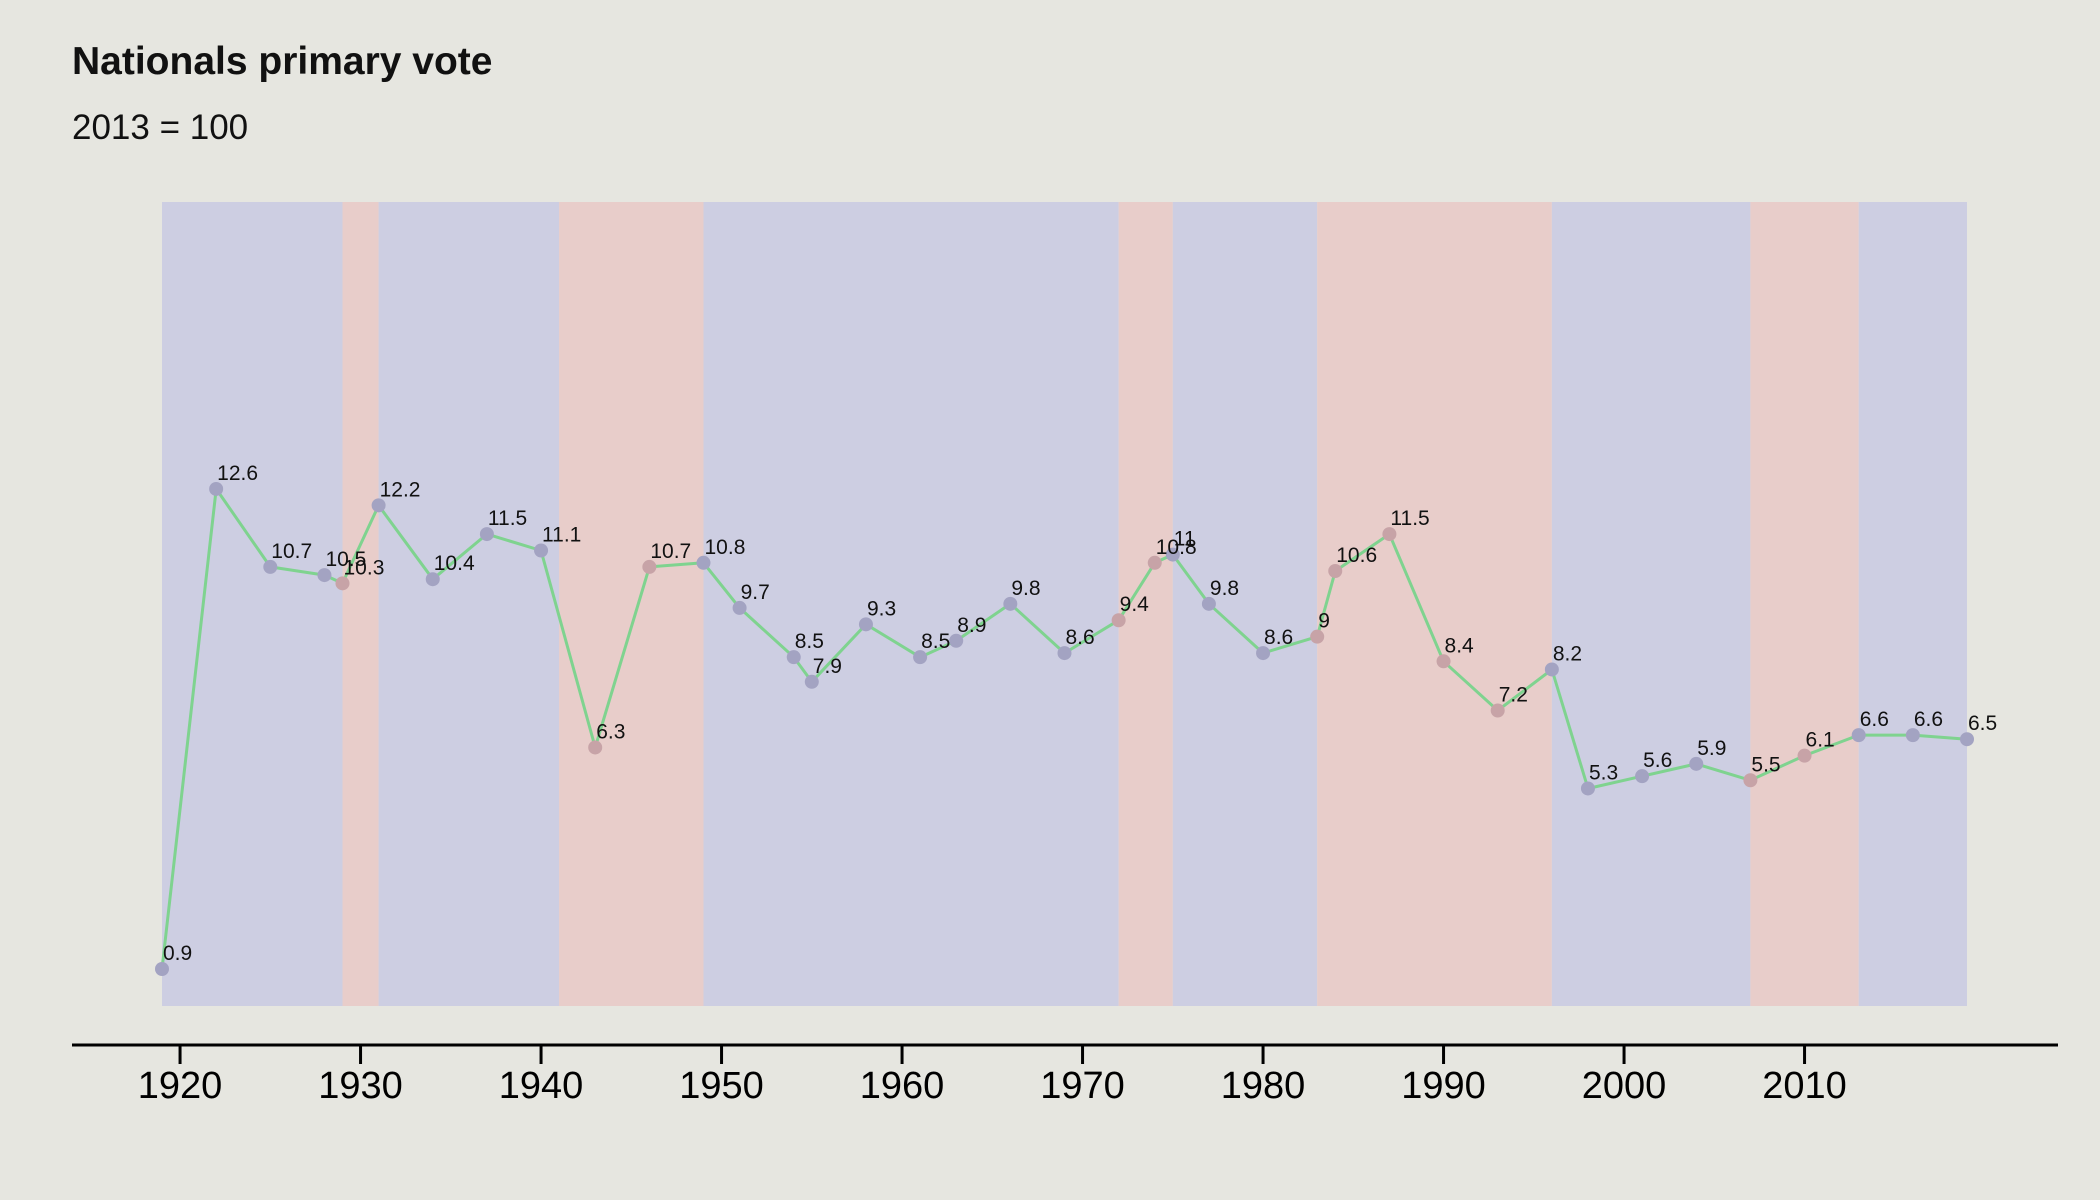 This screenshot has width=2100, height=1200. What do you see at coordinates (971, 625) in the screenshot?
I see `data-label: 8.9` at bounding box center [971, 625].